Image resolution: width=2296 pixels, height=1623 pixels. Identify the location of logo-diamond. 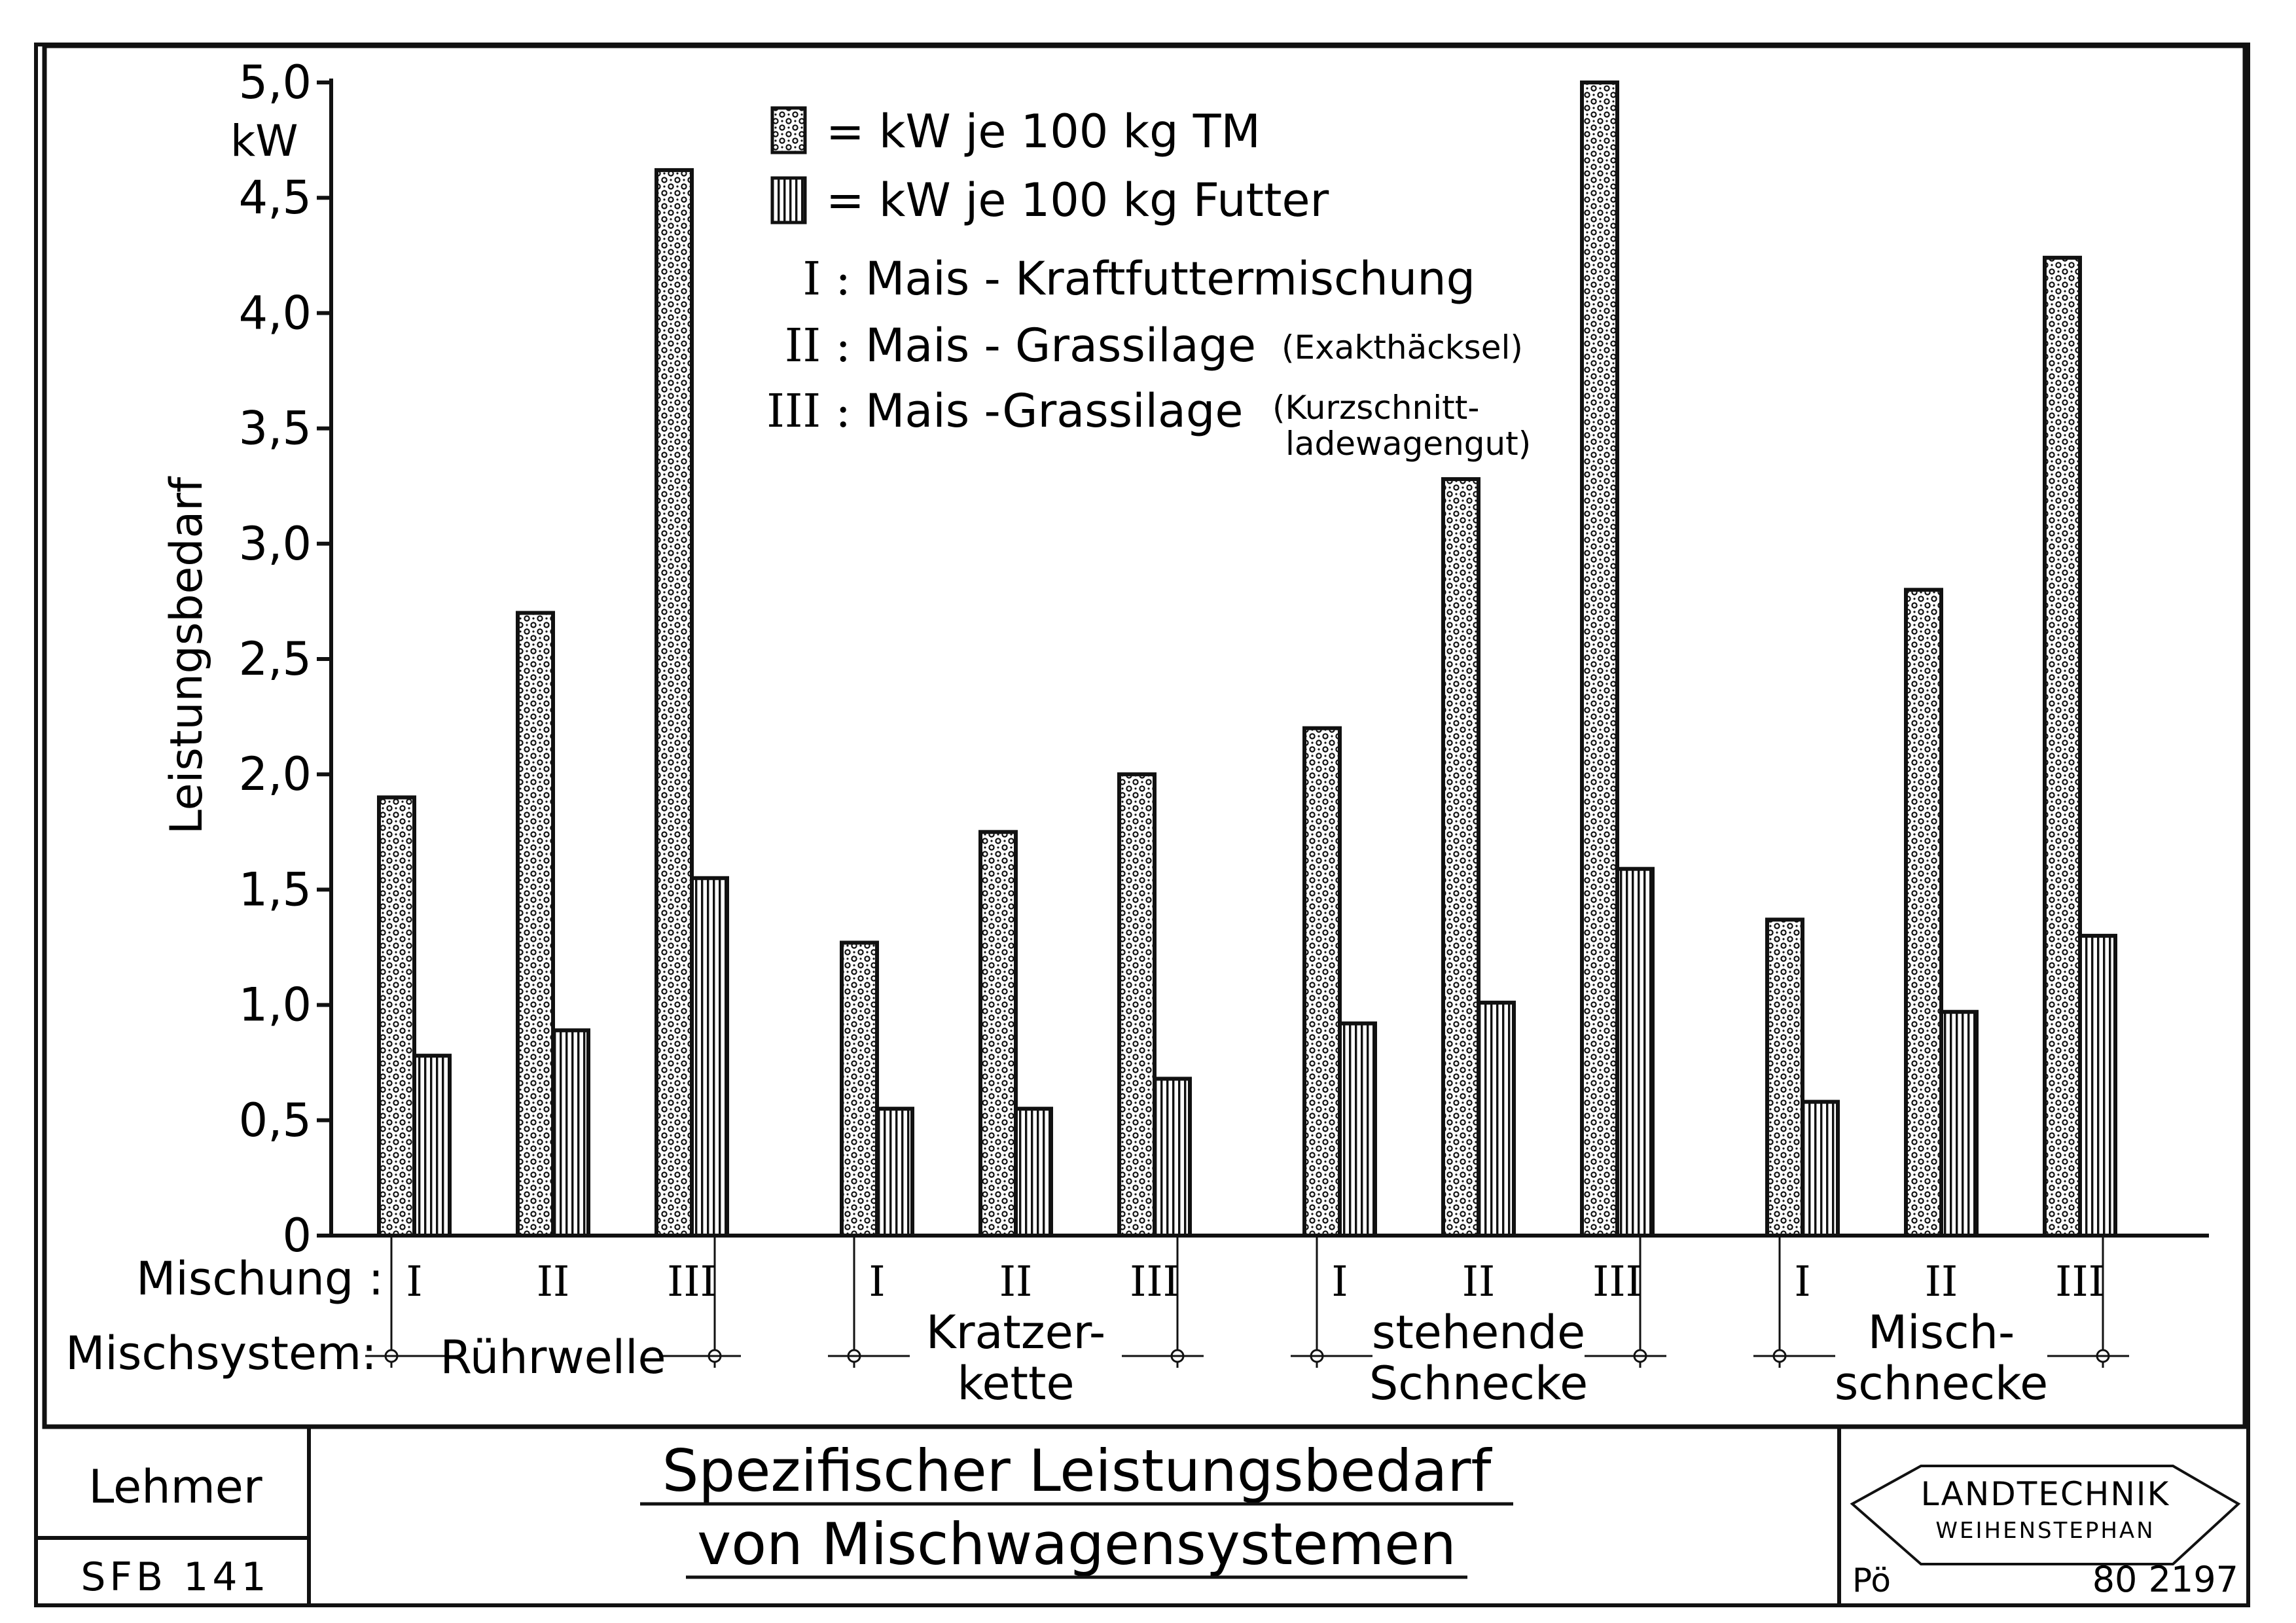
(2046, 1515).